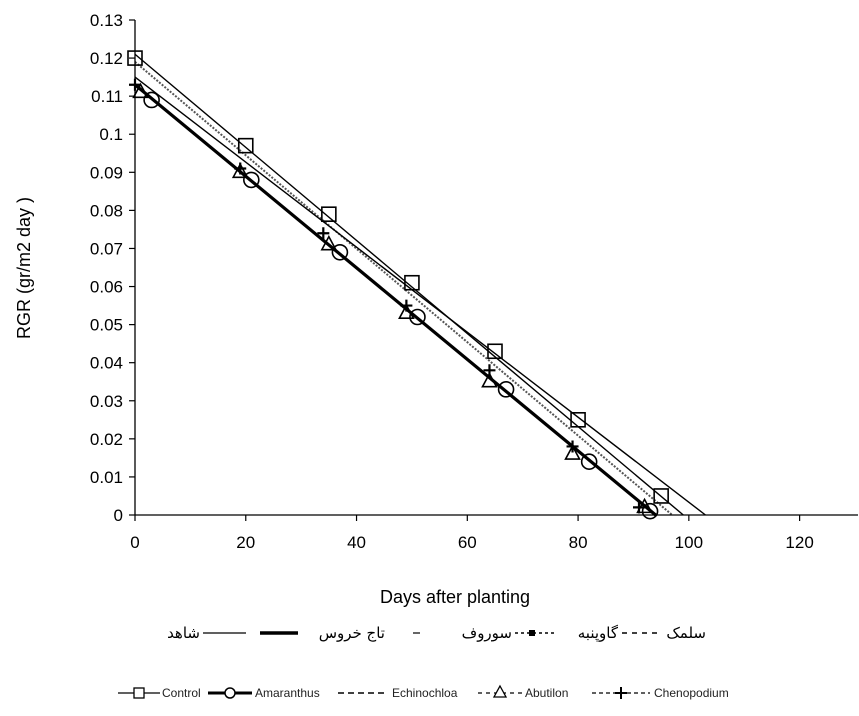  Describe the element at coordinates (106, 401) in the screenshot. I see `y-tick-label: 0.03` at that location.